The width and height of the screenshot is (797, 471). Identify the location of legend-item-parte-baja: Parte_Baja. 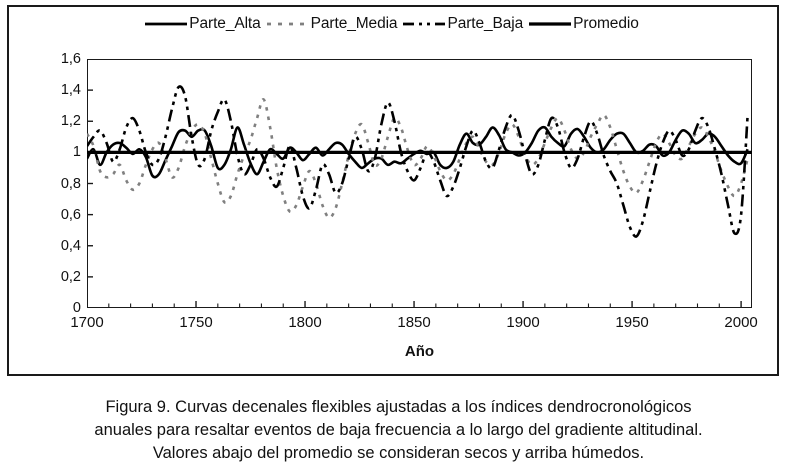
(464, 24).